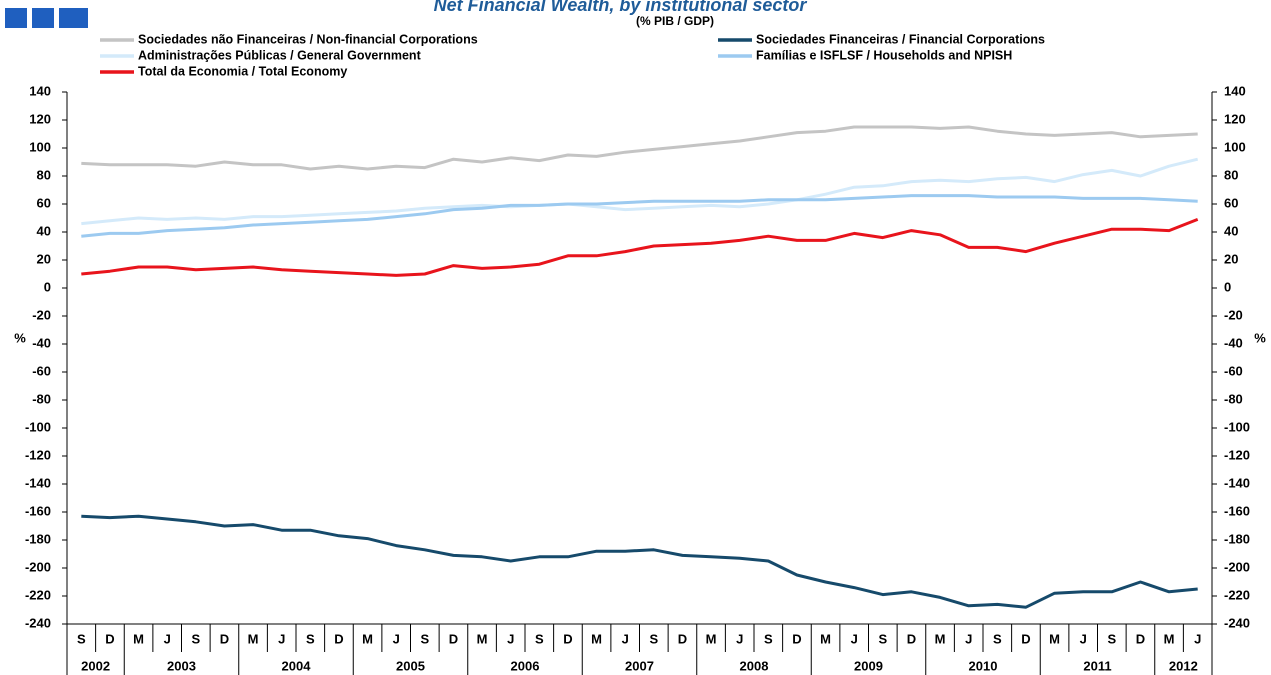  What do you see at coordinates (40, 90) in the screenshot?
I see `y-tick-label: 140` at bounding box center [40, 90].